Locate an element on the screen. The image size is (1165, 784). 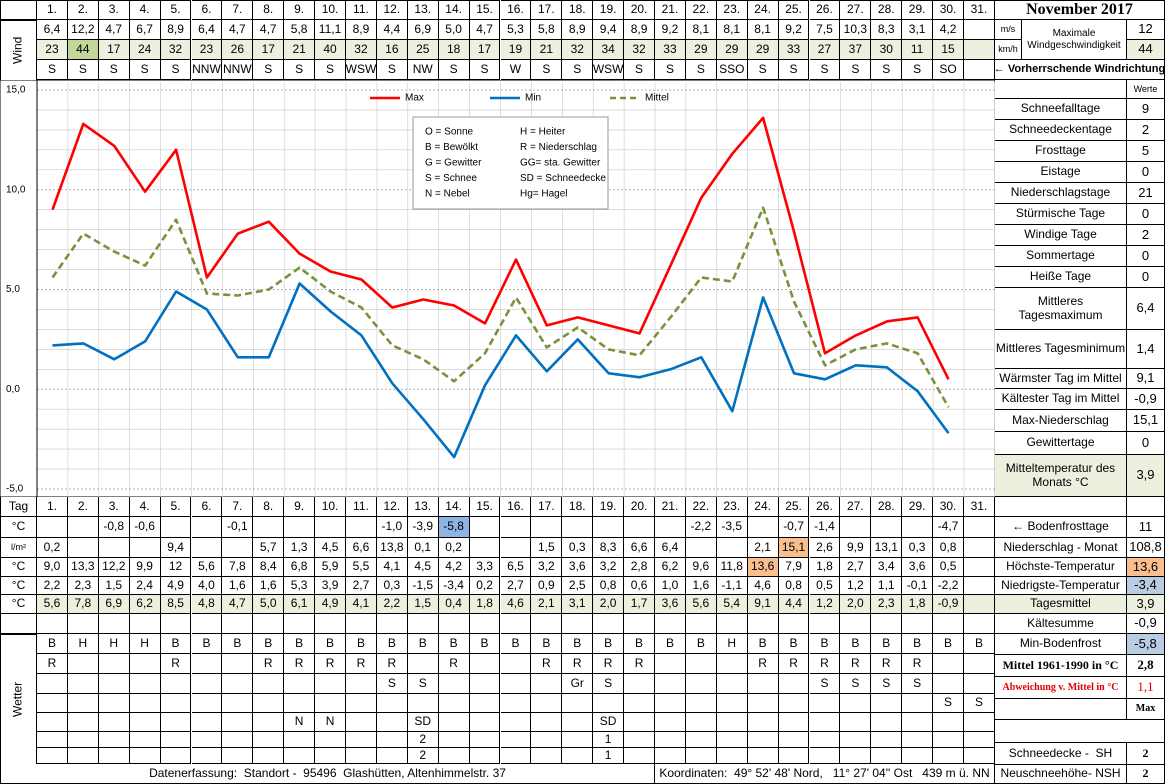
mean-temp: 5,6 is located at coordinates (701, 604).